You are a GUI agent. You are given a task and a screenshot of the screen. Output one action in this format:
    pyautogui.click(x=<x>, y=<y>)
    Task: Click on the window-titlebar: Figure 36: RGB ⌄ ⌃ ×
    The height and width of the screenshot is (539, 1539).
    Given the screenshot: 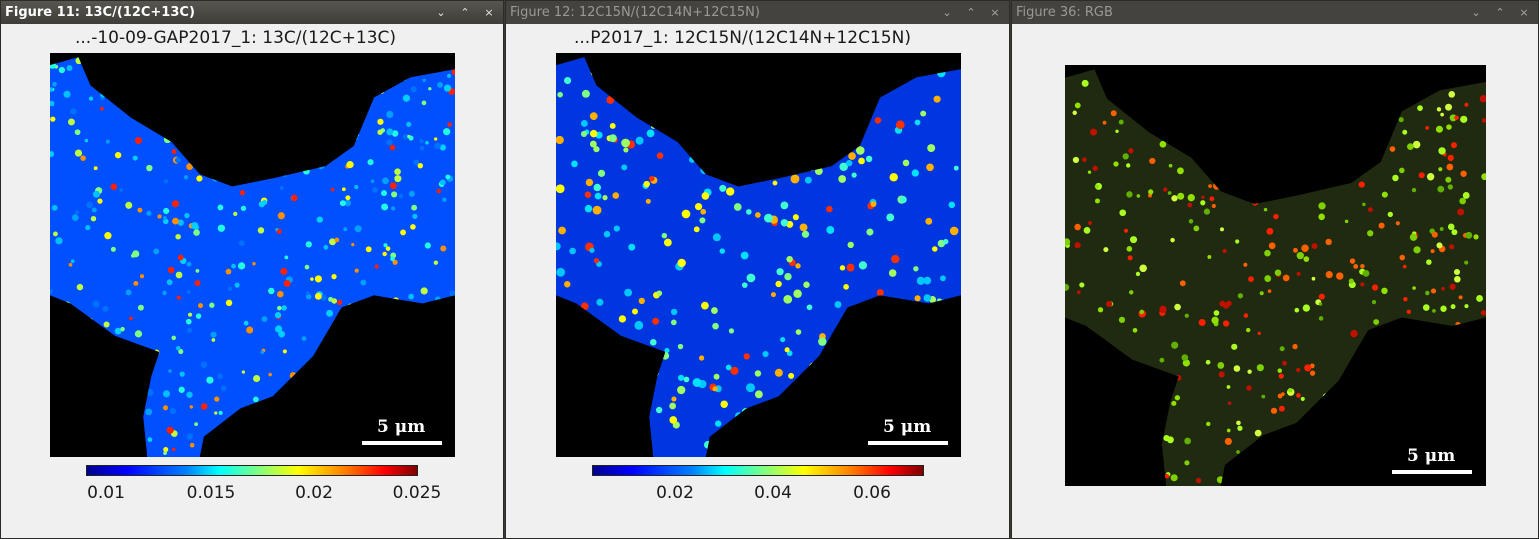 What is the action you would take?
    pyautogui.click(x=1275, y=12)
    